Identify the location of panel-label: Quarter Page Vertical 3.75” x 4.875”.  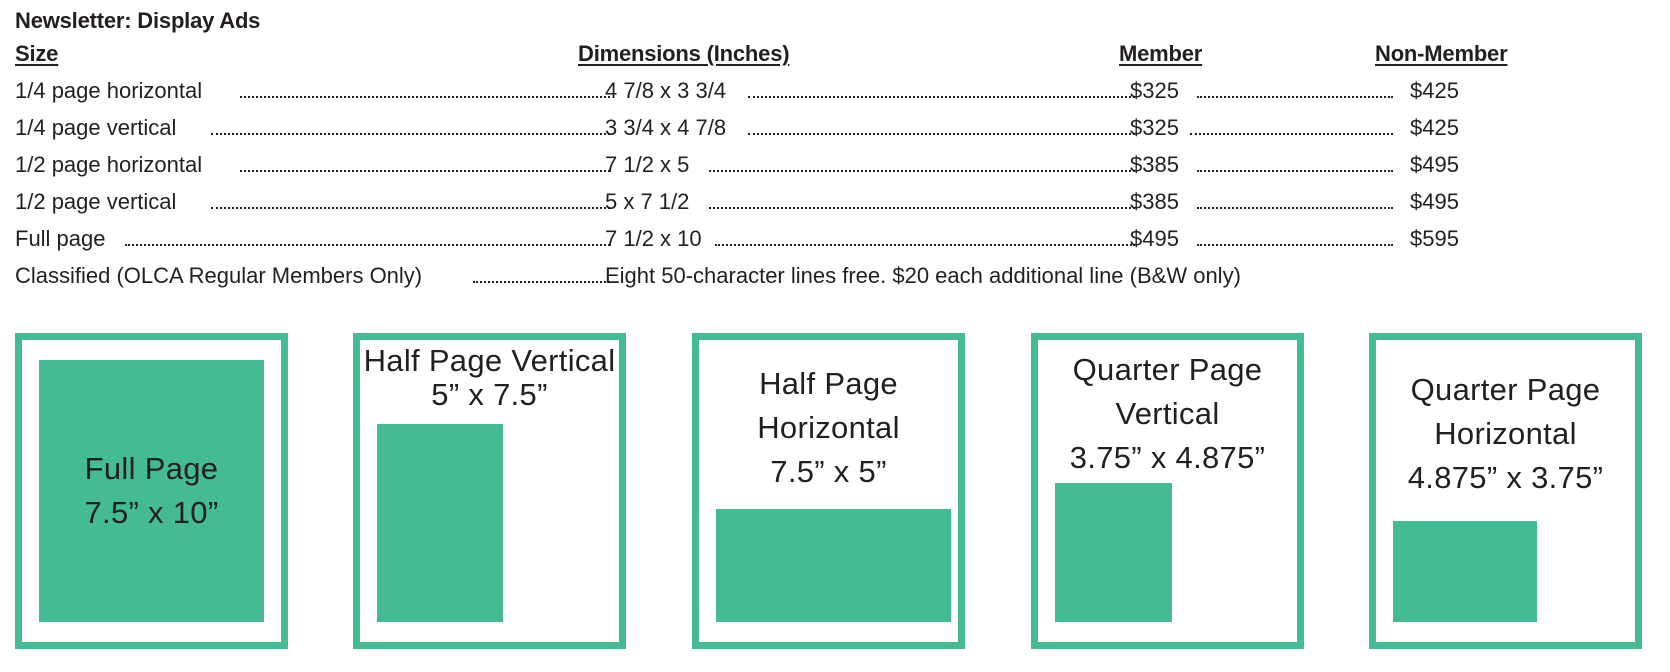
(1167, 413).